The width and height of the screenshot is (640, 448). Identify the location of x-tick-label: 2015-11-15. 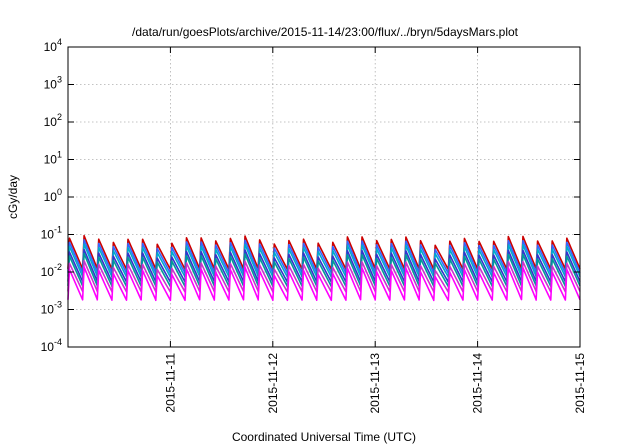
(580, 383).